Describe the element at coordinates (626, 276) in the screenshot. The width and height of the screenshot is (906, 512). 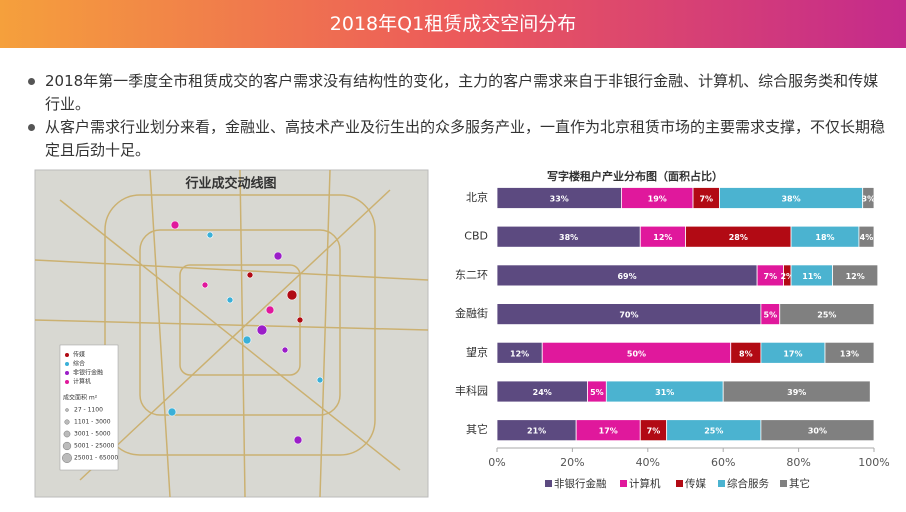
I see `value-label: 69%` at that location.